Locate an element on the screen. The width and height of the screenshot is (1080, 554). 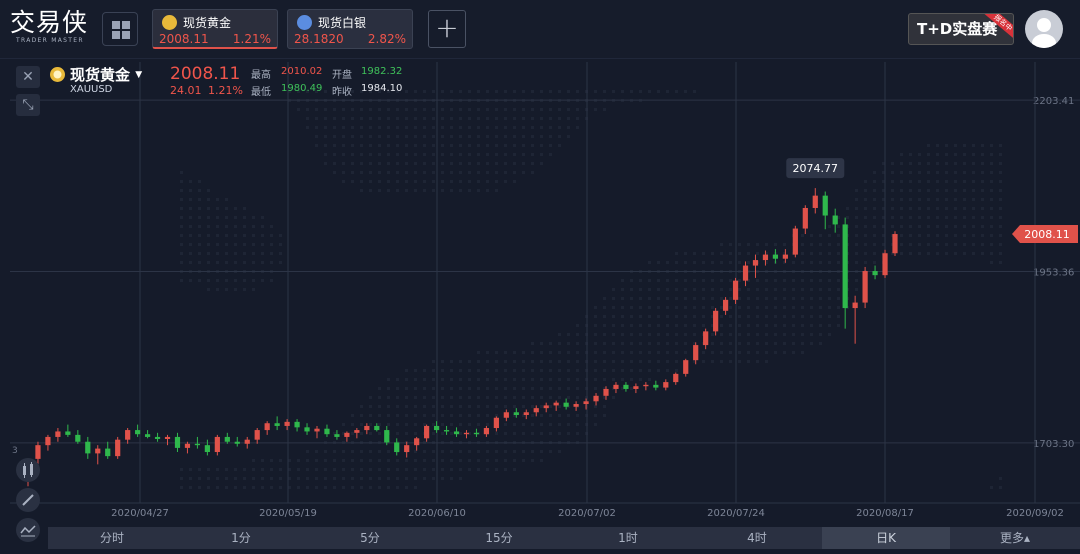
close-chart-button: ✕ is located at coordinates (28, 77).